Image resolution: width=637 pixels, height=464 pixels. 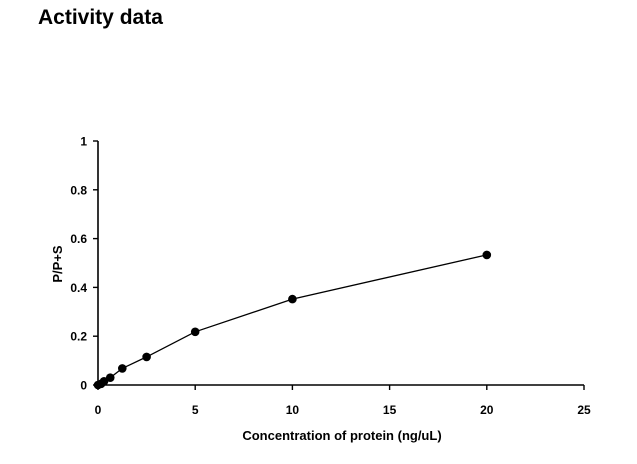 What do you see at coordinates (98, 410) in the screenshot?
I see `x-tick-label: 0` at bounding box center [98, 410].